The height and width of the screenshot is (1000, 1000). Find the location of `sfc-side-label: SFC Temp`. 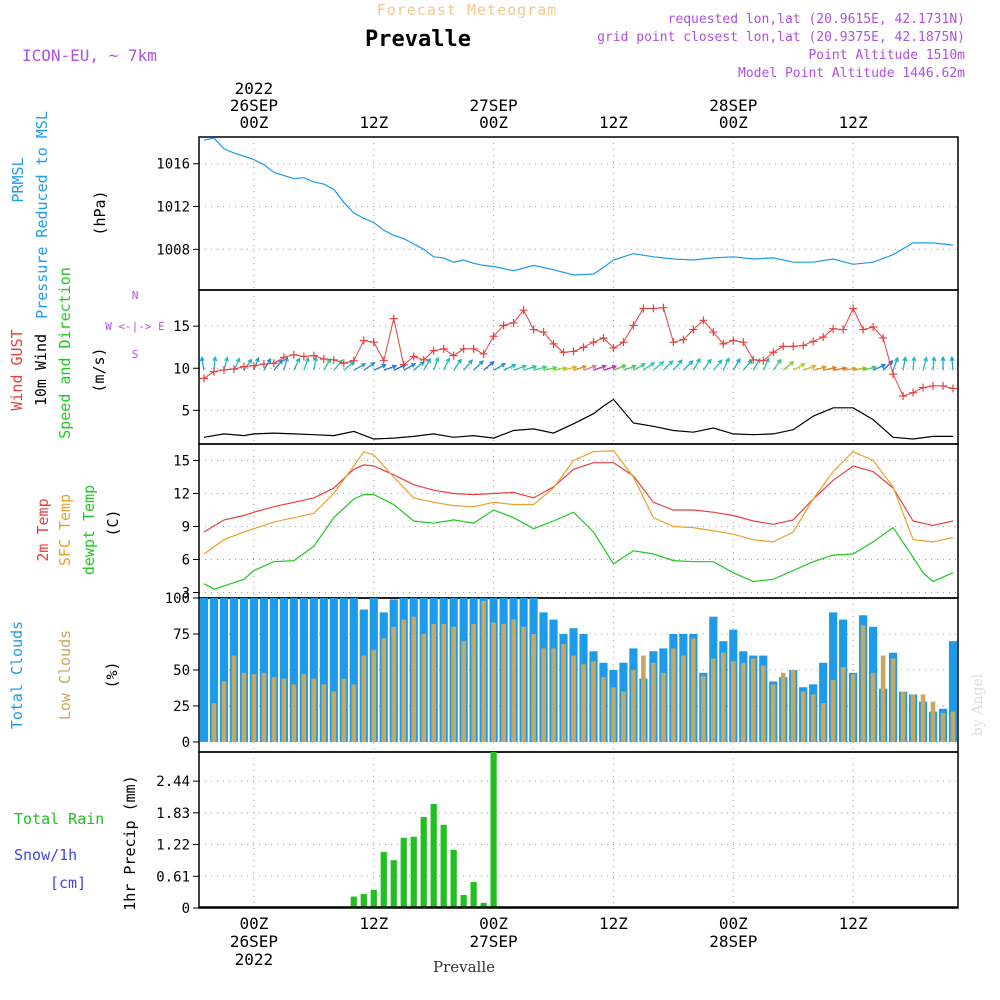

sfc-side-label: SFC Temp is located at coordinates (65, 530).